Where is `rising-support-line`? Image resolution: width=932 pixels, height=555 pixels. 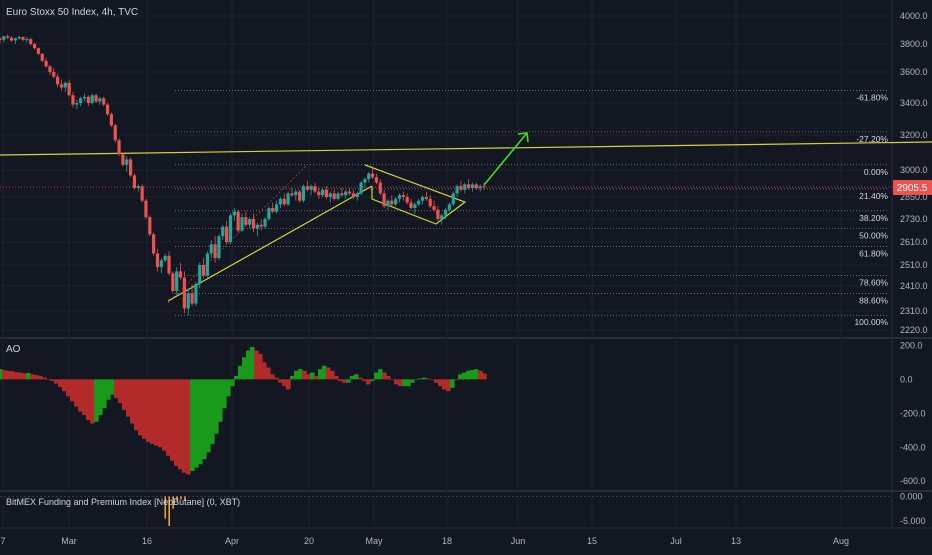
rising-support-line is located at coordinates (270, 243).